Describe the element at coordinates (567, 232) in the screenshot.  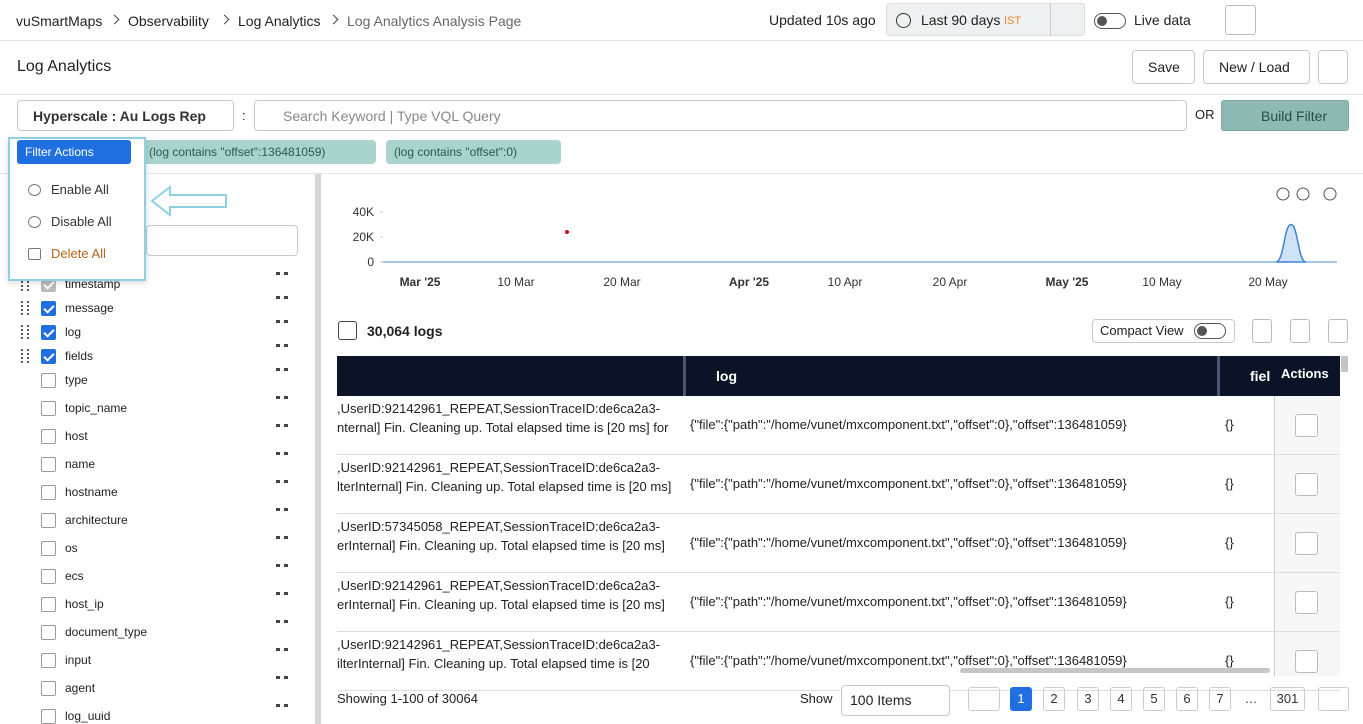
I see `histogram-marker` at that location.